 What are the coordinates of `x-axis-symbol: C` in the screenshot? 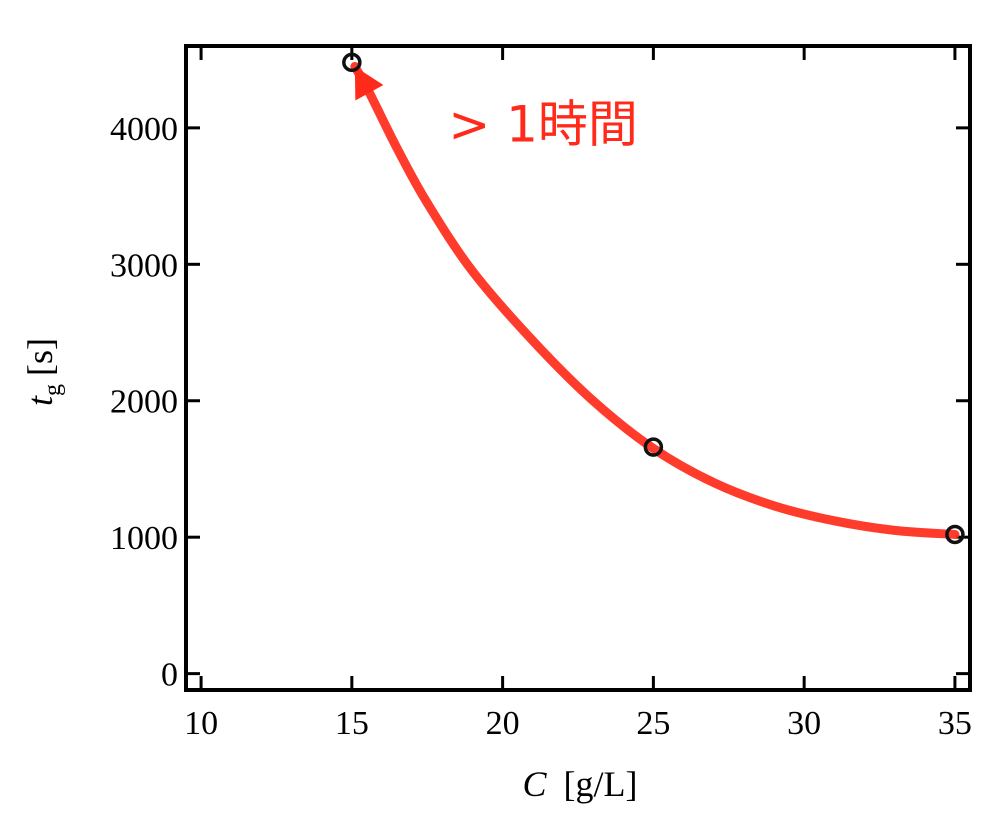 It's located at (535, 784).